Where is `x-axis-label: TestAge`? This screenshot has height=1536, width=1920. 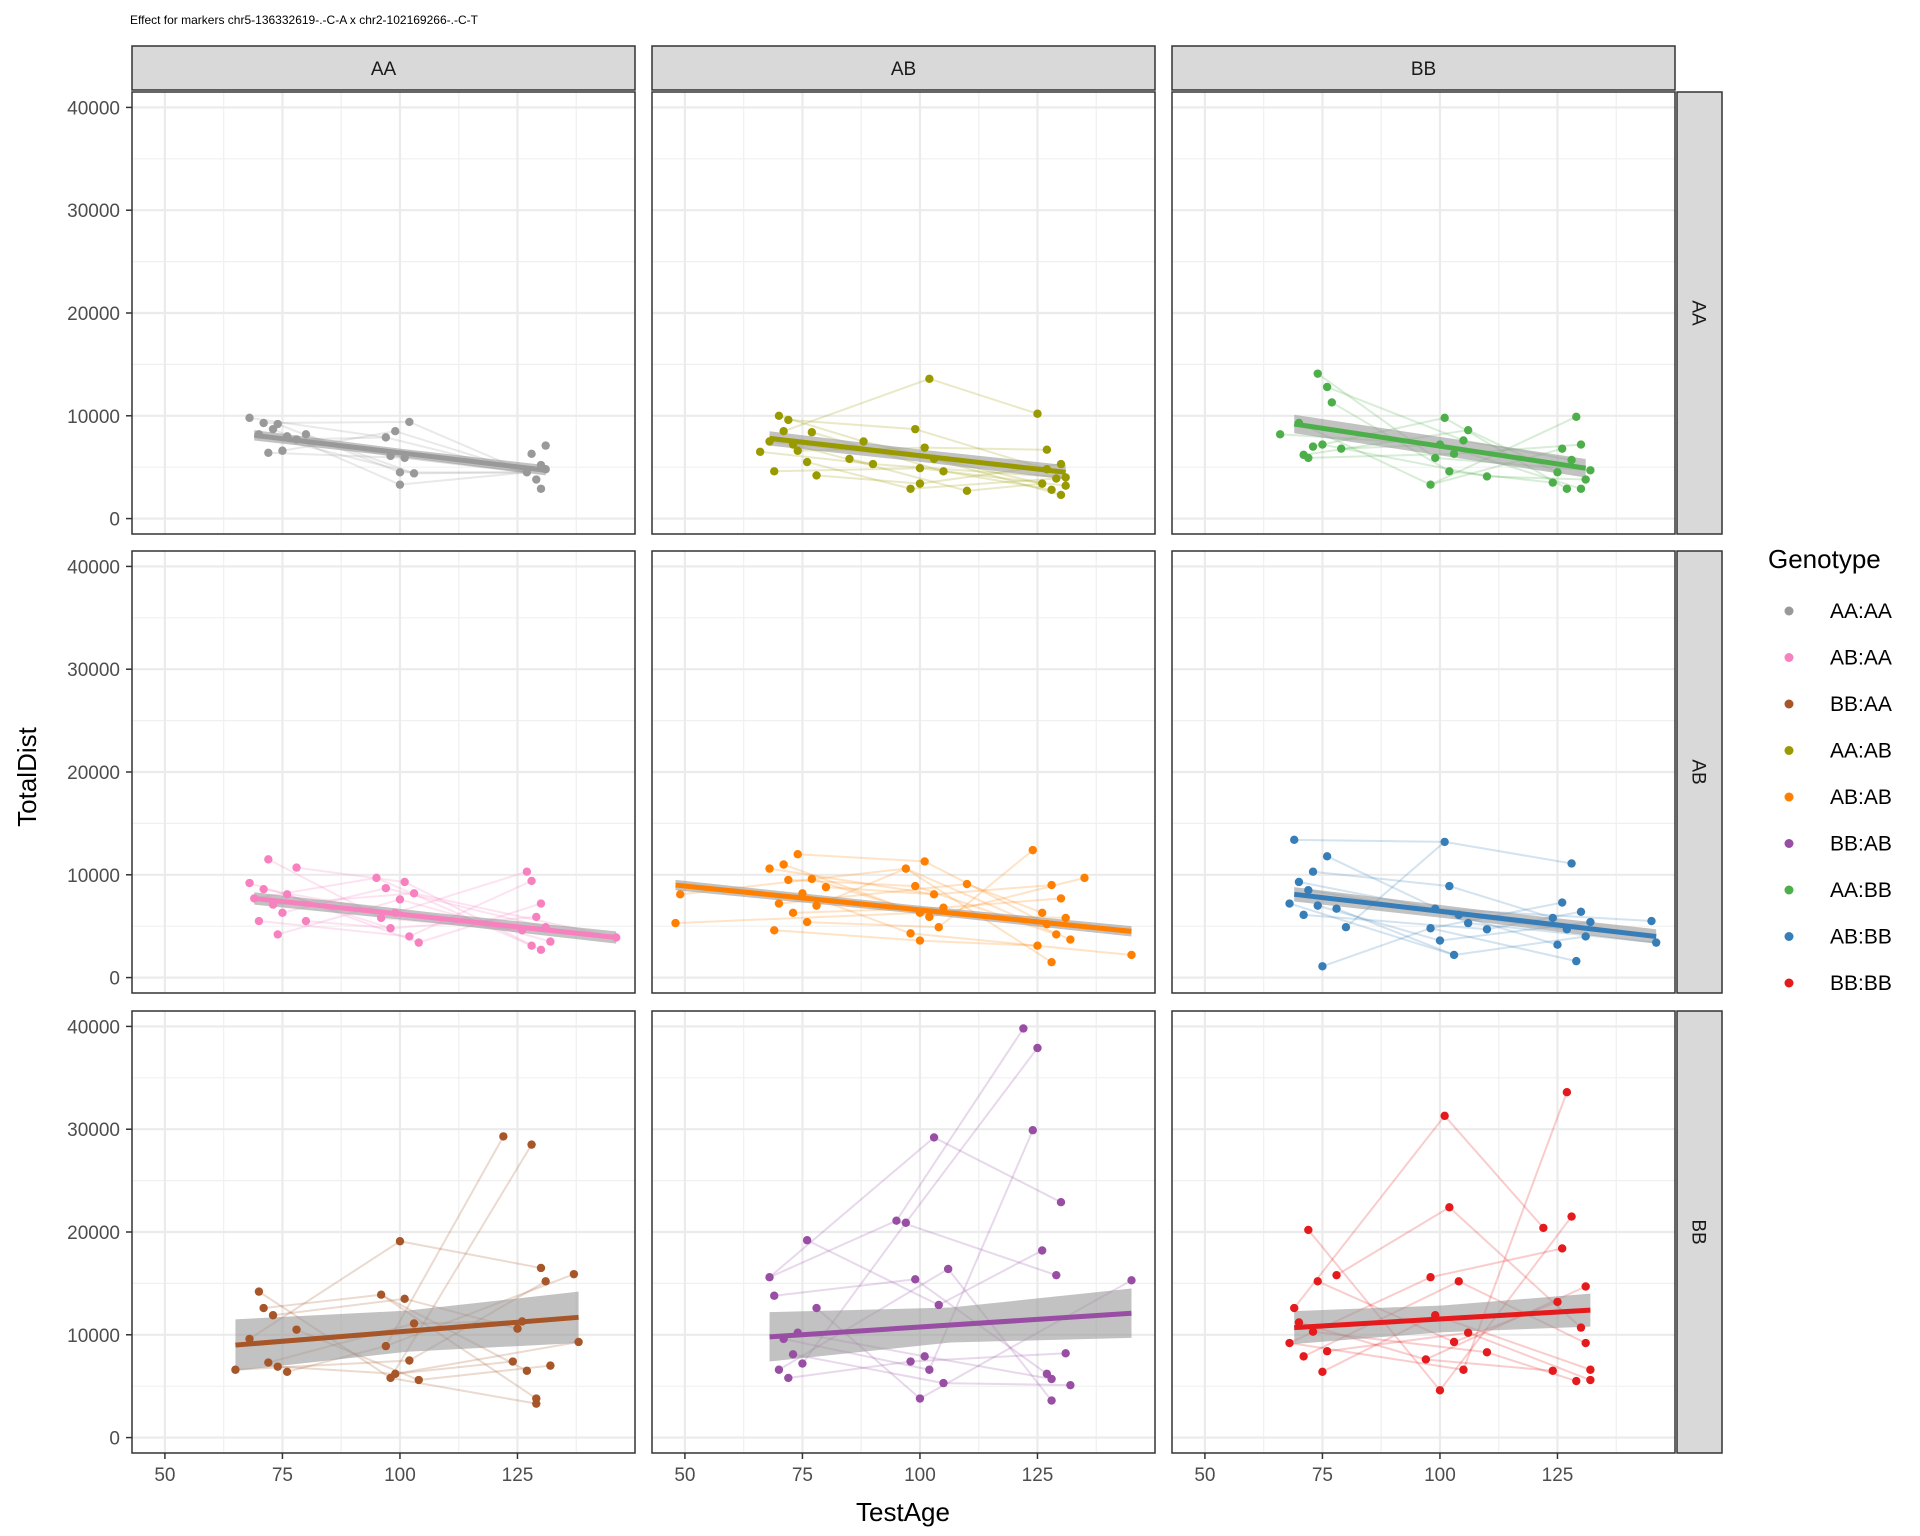 x-axis-label: TestAge is located at coordinates (903, 1512).